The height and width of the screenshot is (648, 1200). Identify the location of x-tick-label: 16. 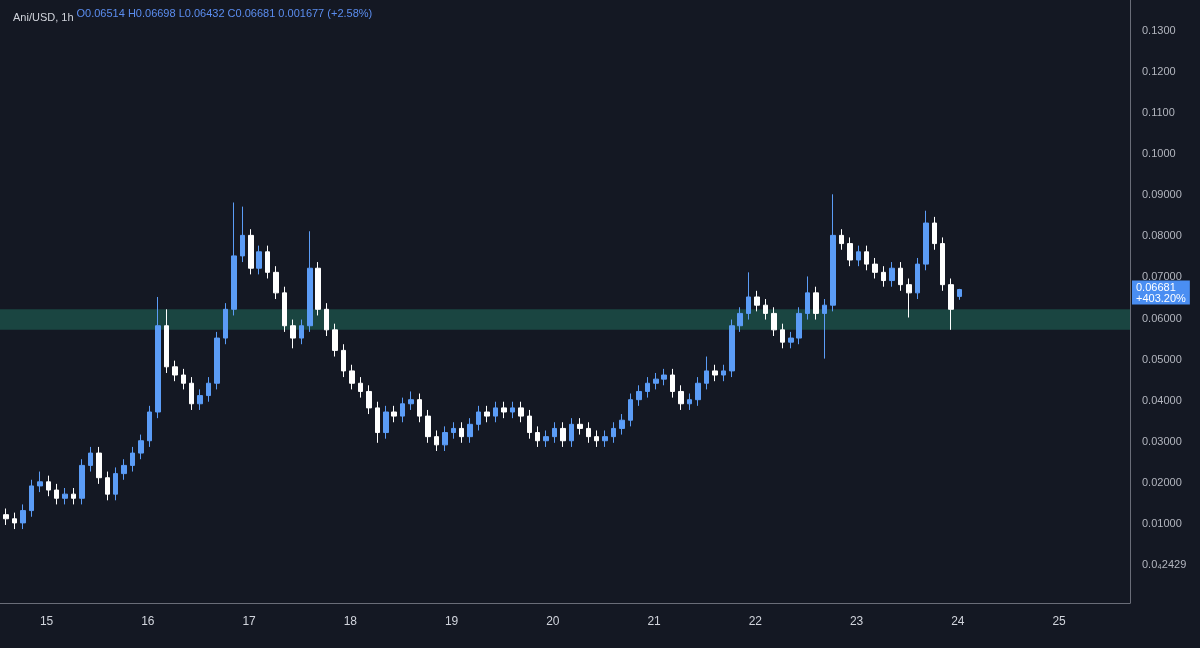
(148, 621).